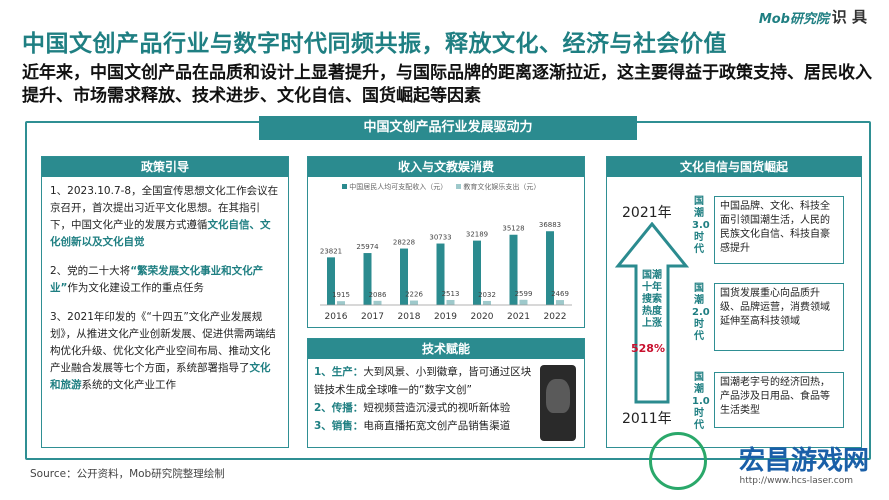 This screenshot has width=889, height=500. Describe the element at coordinates (367, 247) in the screenshot. I see `label-income-2017: 25974` at that location.